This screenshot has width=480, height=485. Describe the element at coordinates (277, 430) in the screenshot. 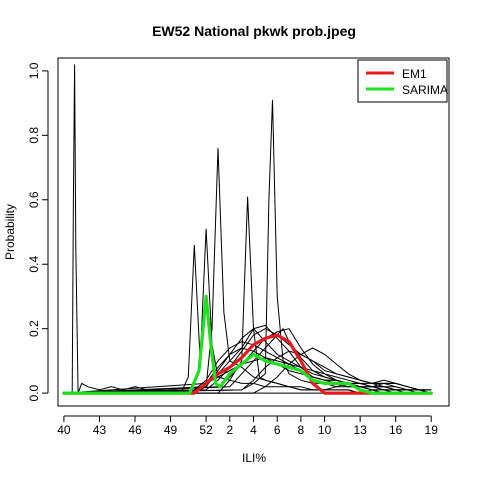

I see `x-tick-label: 6` at that location.